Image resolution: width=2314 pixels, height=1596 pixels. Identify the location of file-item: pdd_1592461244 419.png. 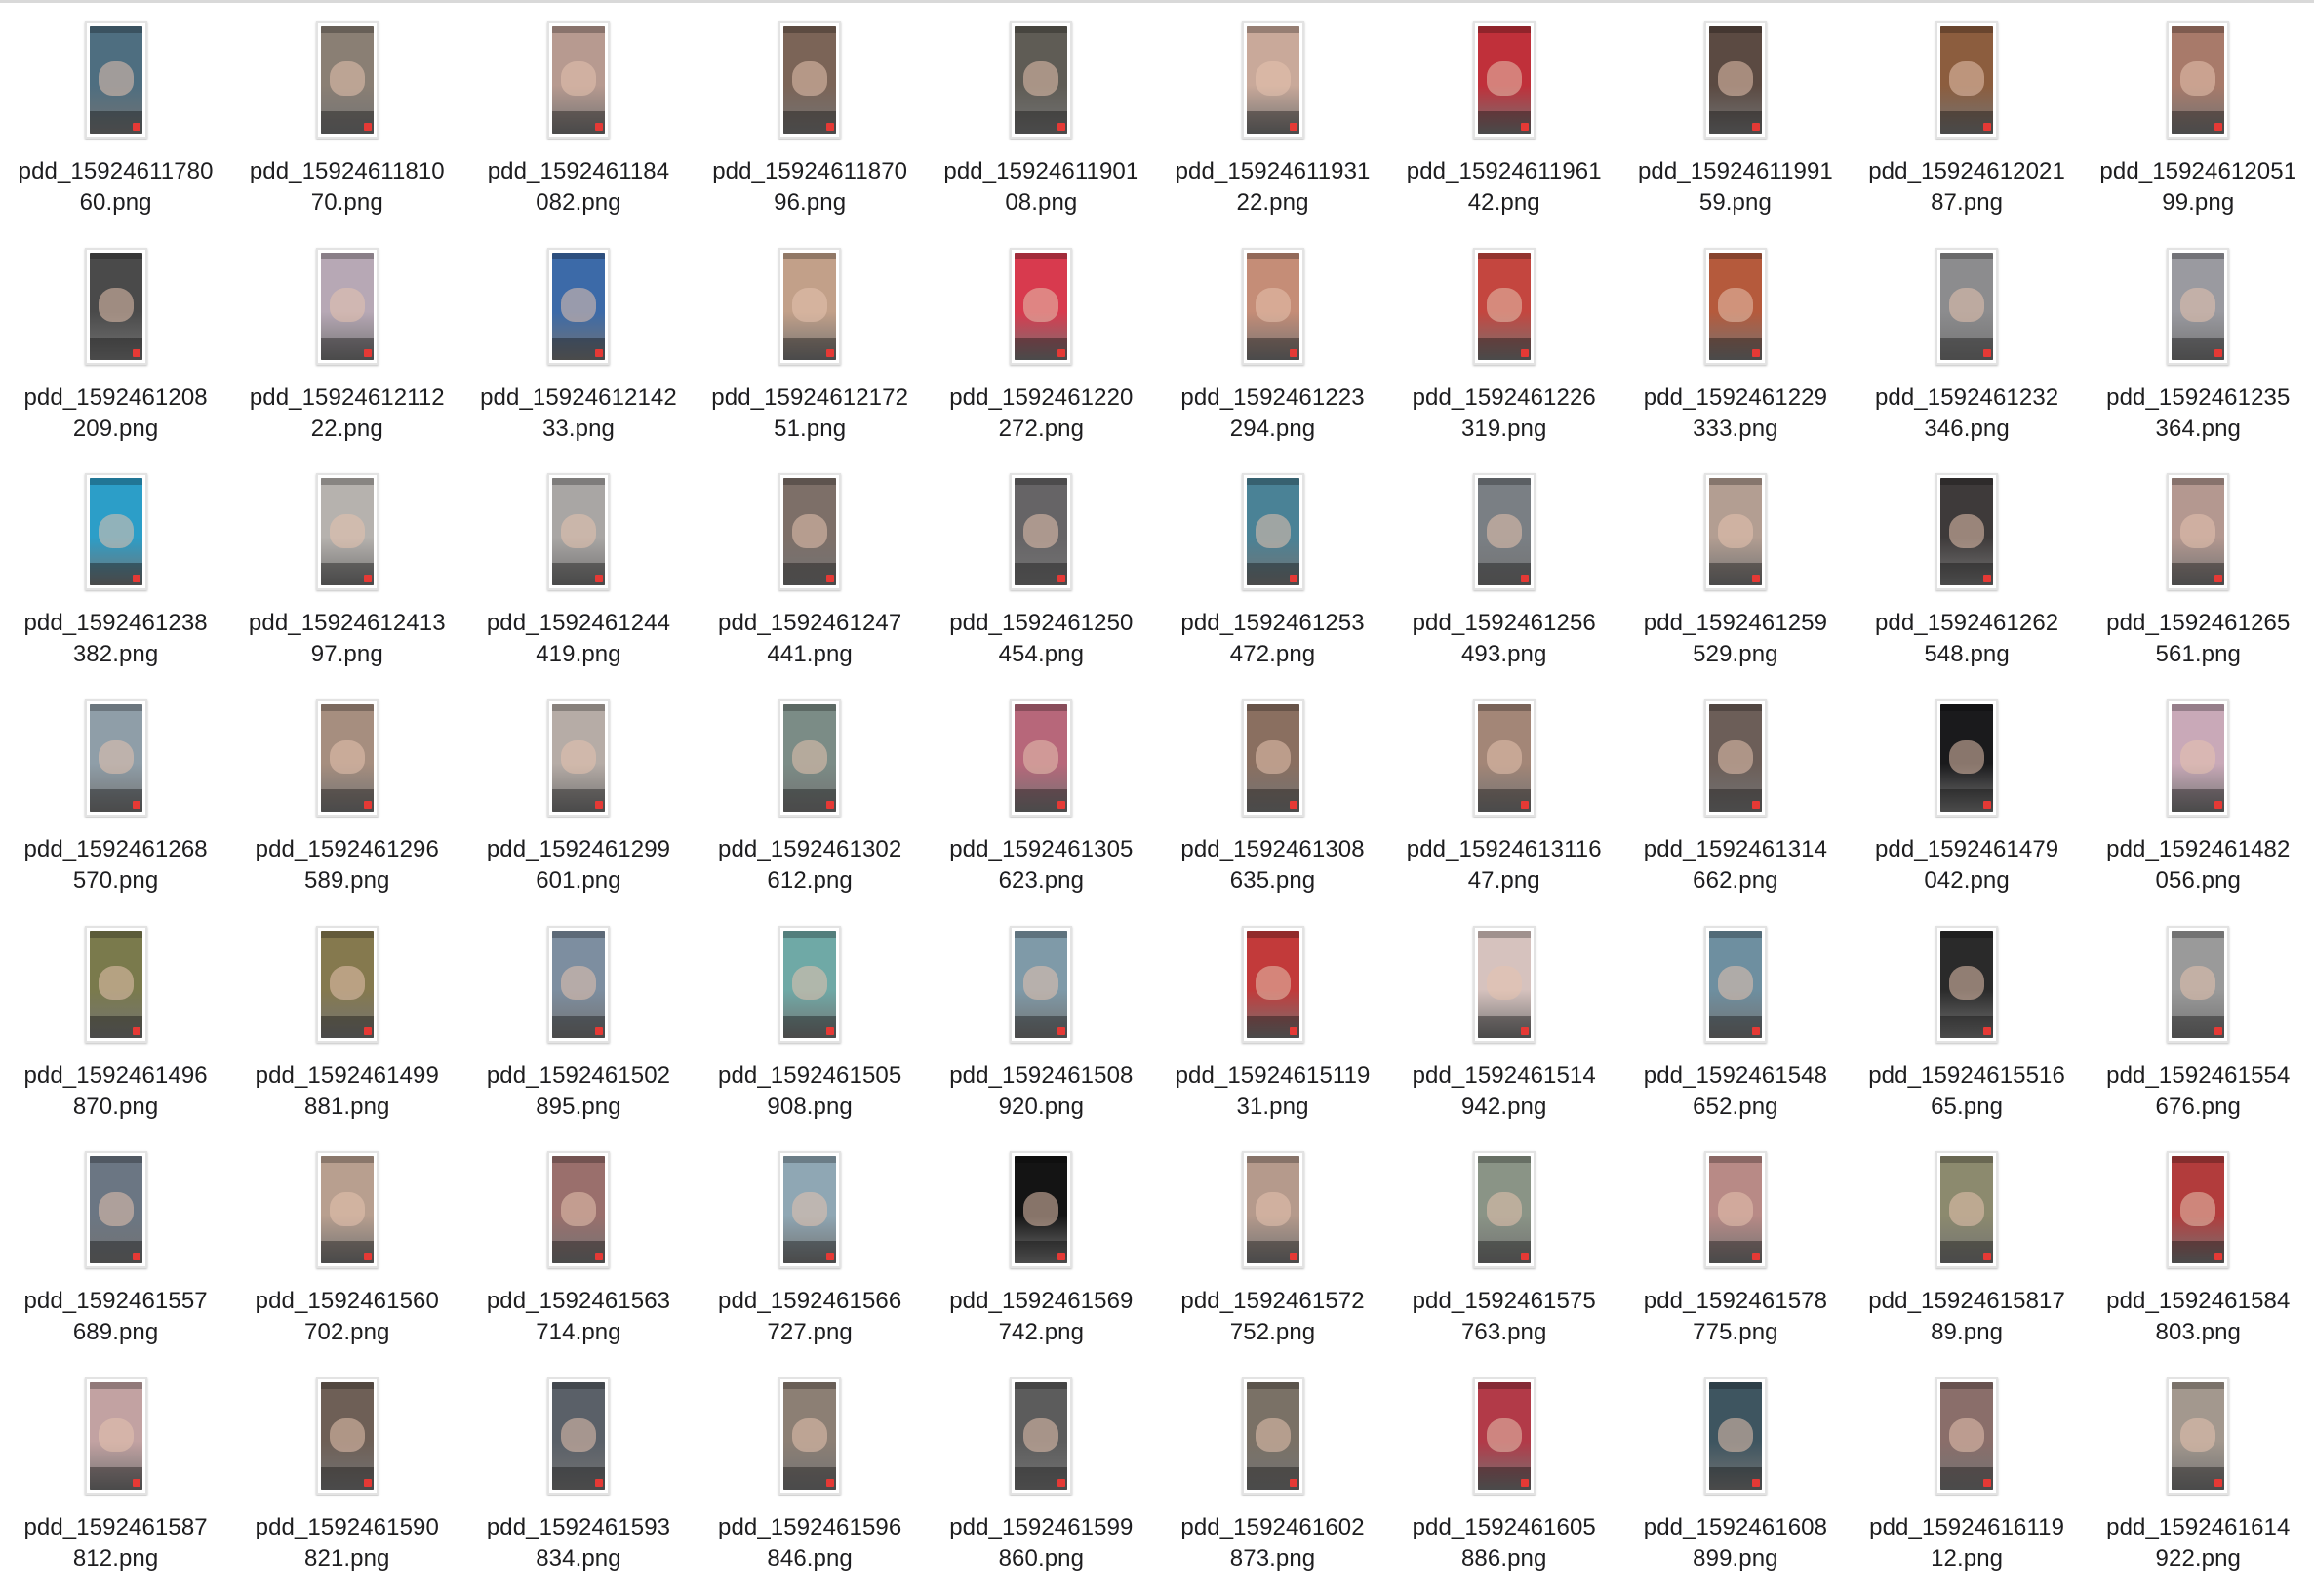
(578, 565).